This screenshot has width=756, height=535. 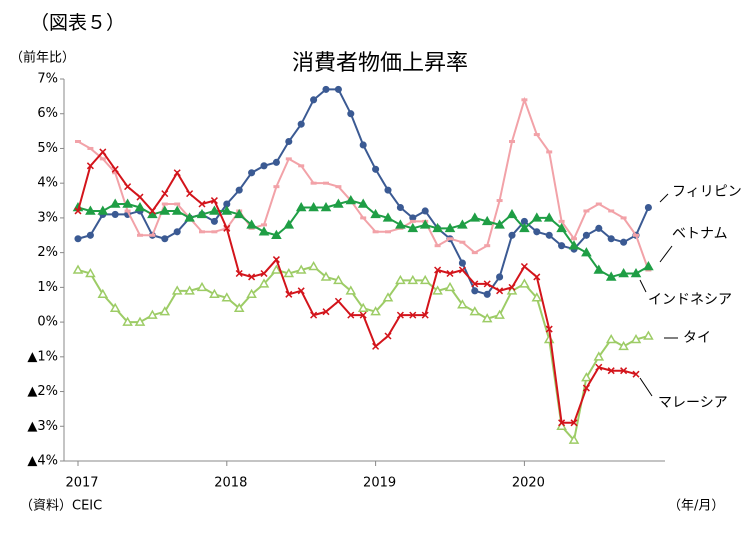 What do you see at coordinates (77, 23) in the screenshot?
I see `figure-label: （図表５）` at bounding box center [77, 23].